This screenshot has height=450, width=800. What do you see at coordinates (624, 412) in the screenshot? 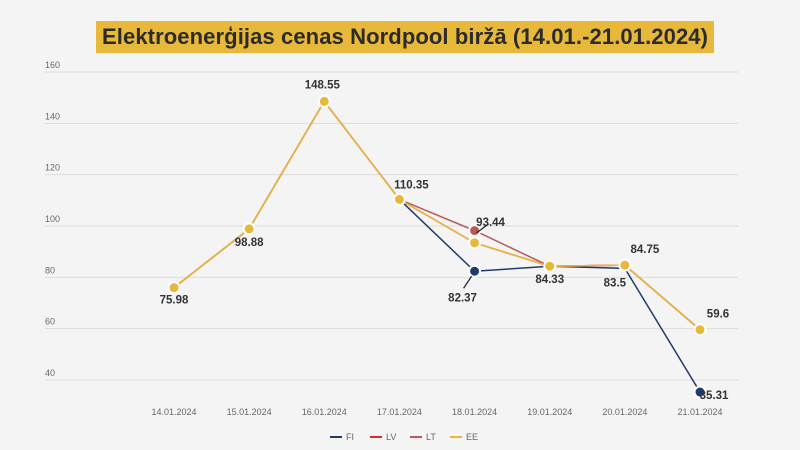
I see `x-tick-label: 20.01.2024` at bounding box center [624, 412].